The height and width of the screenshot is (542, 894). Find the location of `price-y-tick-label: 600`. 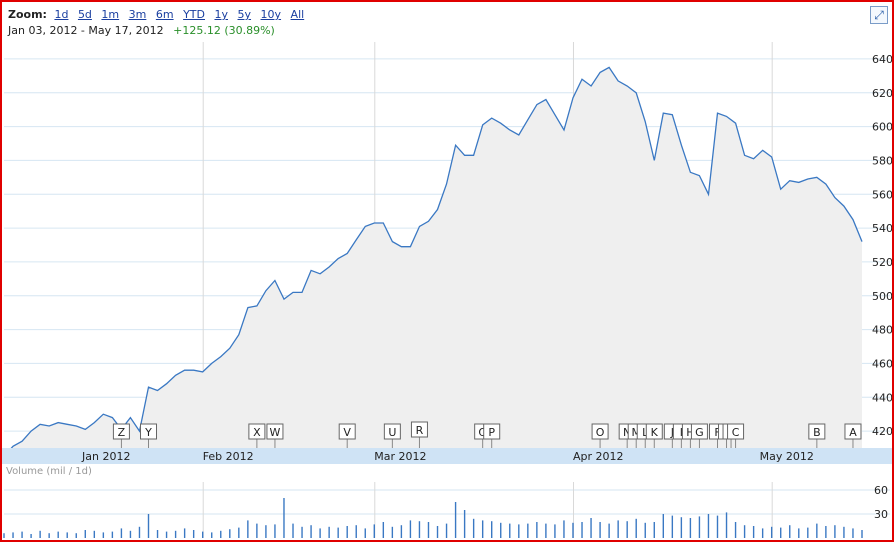

price-y-tick-label: 600 is located at coordinates (882, 127).